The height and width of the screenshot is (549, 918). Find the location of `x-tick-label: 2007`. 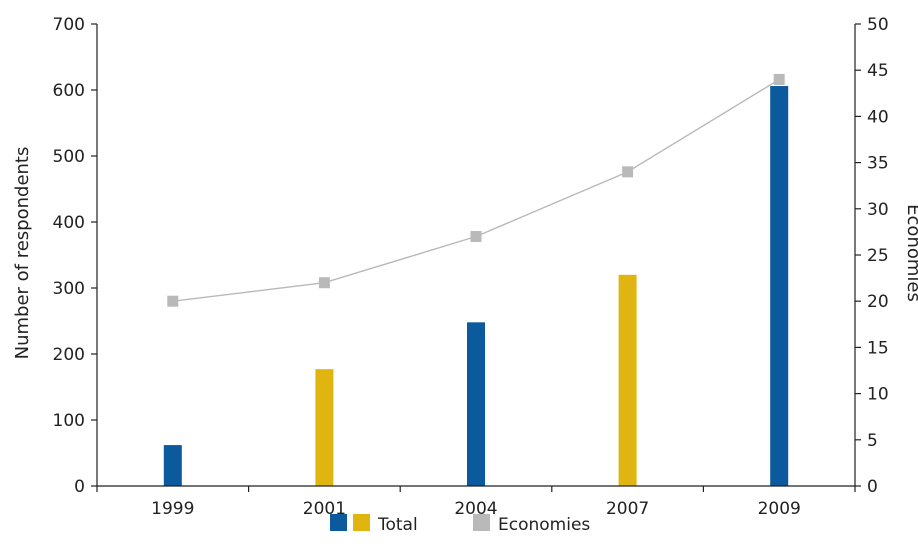

x-tick-label: 2007 is located at coordinates (627, 509).